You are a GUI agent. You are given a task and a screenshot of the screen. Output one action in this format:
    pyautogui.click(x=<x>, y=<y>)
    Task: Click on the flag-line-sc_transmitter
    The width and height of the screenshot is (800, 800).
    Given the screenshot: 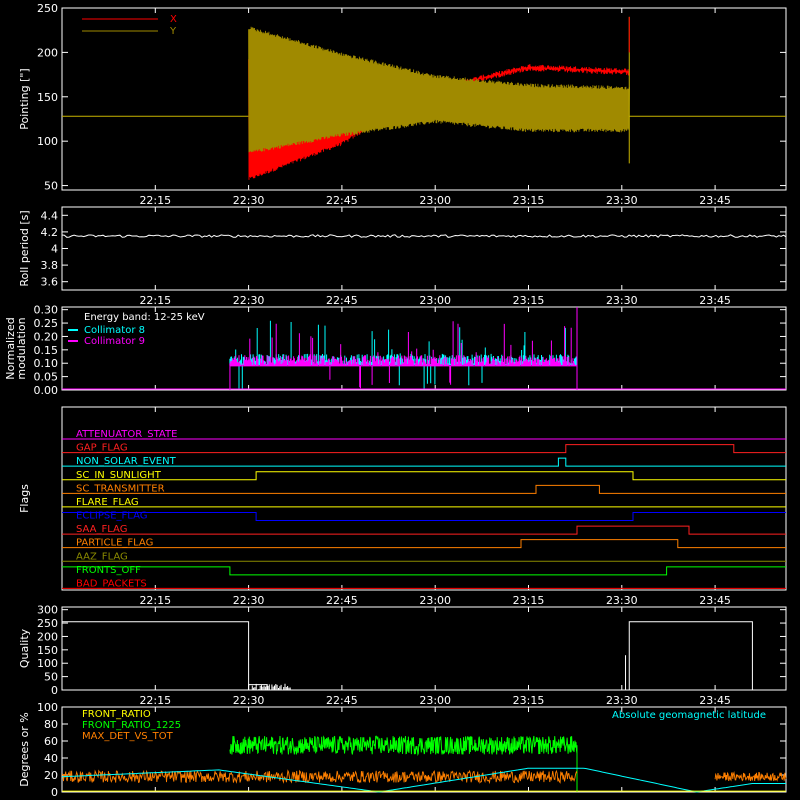 What is the action you would take?
    pyautogui.click(x=424, y=489)
    